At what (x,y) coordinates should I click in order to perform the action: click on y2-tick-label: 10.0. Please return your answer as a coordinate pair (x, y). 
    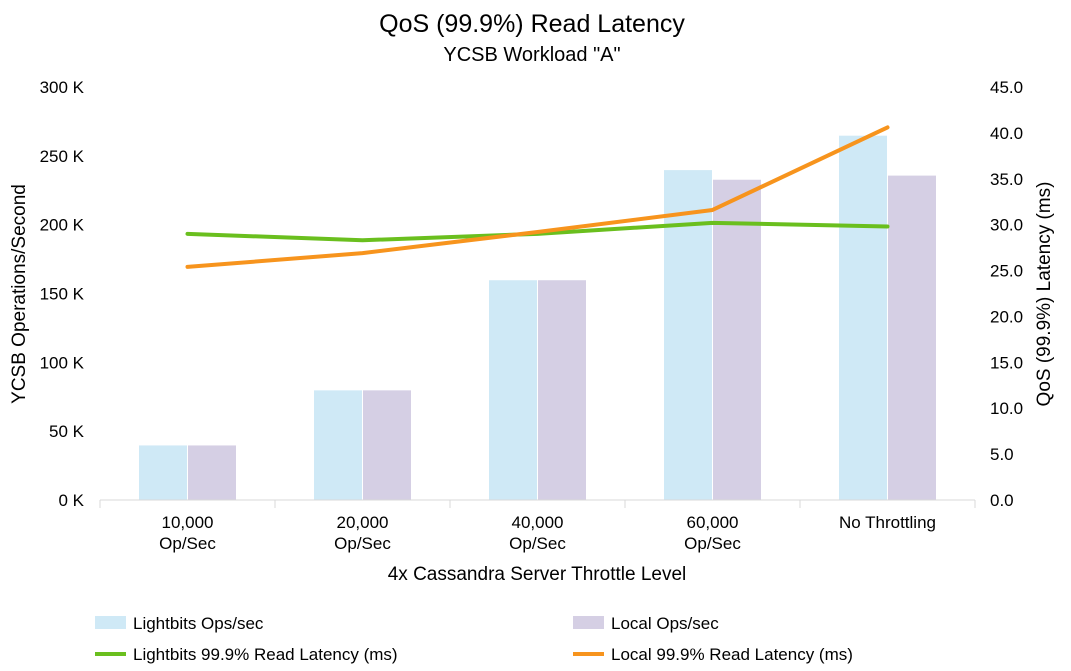
    Looking at the image, I should click on (1006, 408).